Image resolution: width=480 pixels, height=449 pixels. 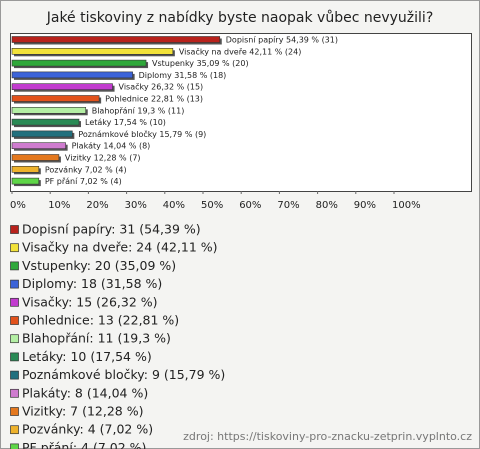 I want to click on legend-label: Dopisní papíry: 31 (54,39 %), so click(x=111, y=229).